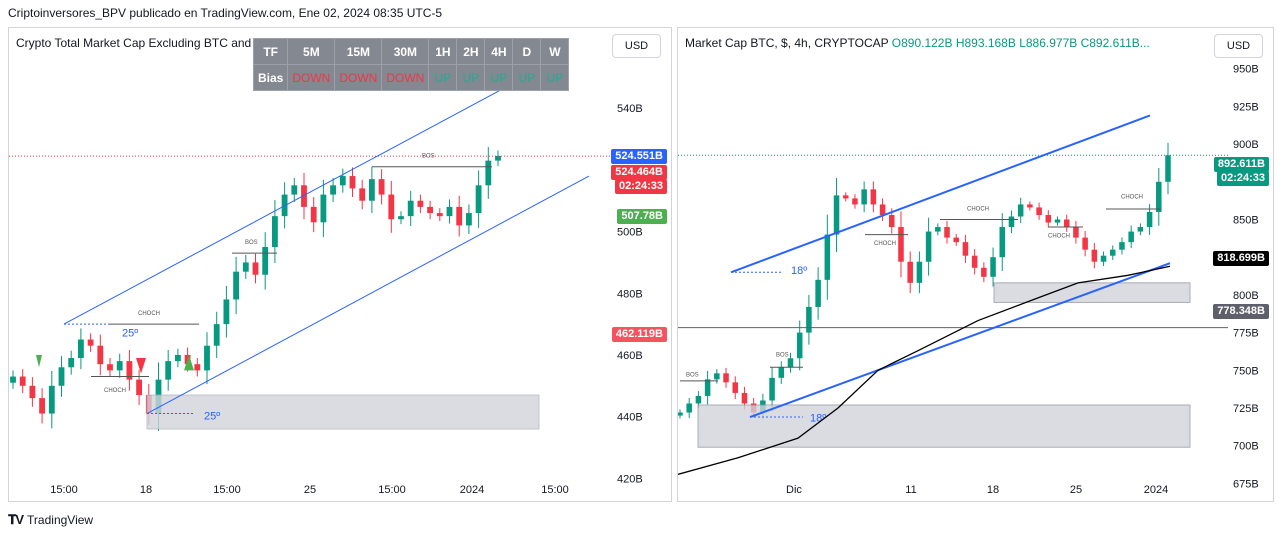  What do you see at coordinates (630, 356) in the screenshot?
I see `left-y-tick-2: 460B` at bounding box center [630, 356].